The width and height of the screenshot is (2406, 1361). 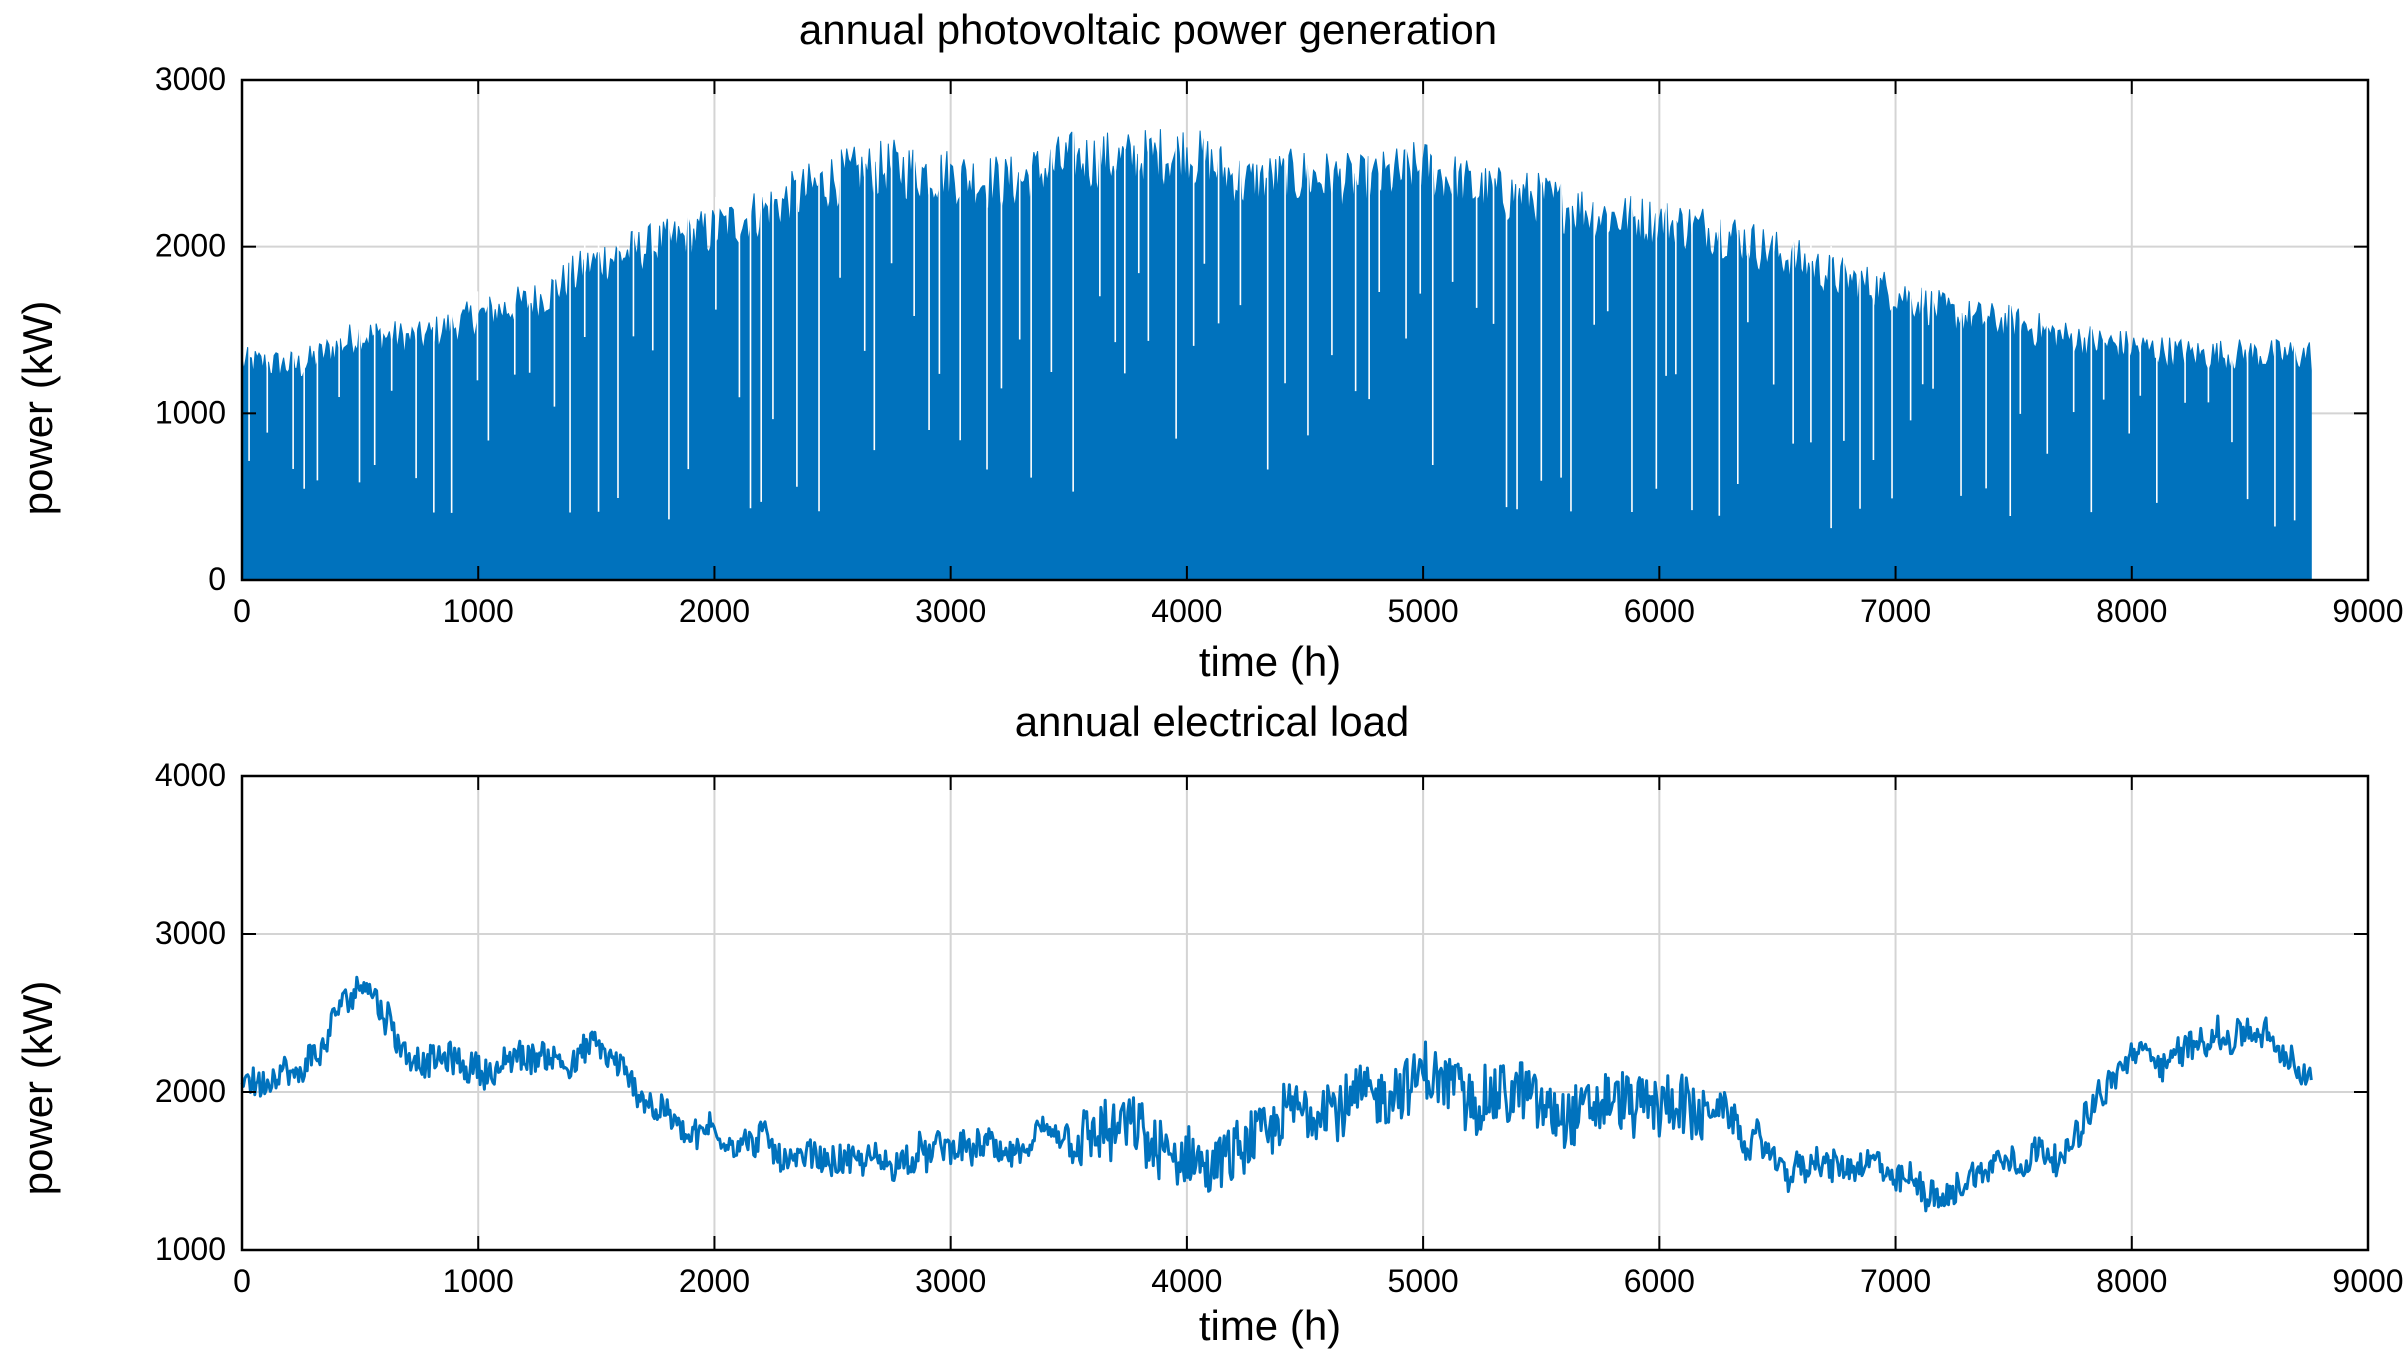 What do you see at coordinates (1318, 611) in the screenshot?
I see `pv-x-tick-labels: 0 1000 2000 3000 4000 5000 6000 7000 8000 9000` at bounding box center [1318, 611].